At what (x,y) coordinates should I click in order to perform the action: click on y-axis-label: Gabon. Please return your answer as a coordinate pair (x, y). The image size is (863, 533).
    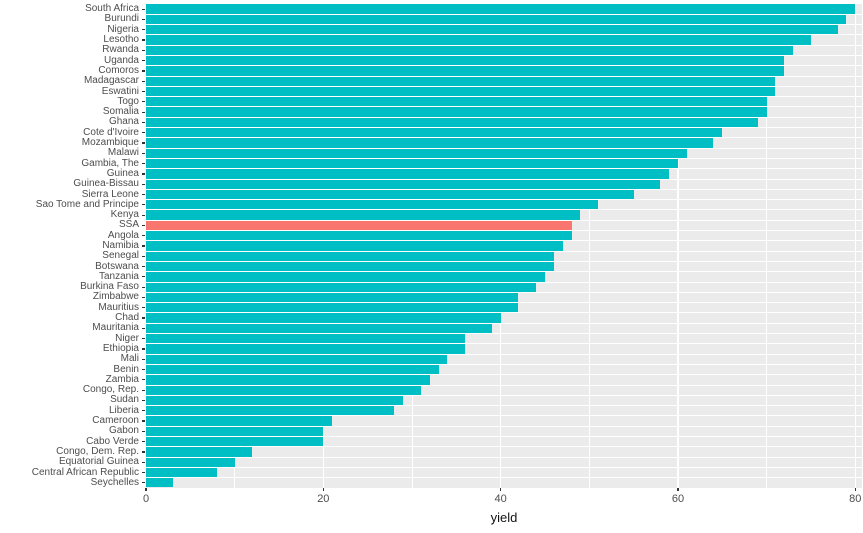
    Looking at the image, I should click on (123, 431).